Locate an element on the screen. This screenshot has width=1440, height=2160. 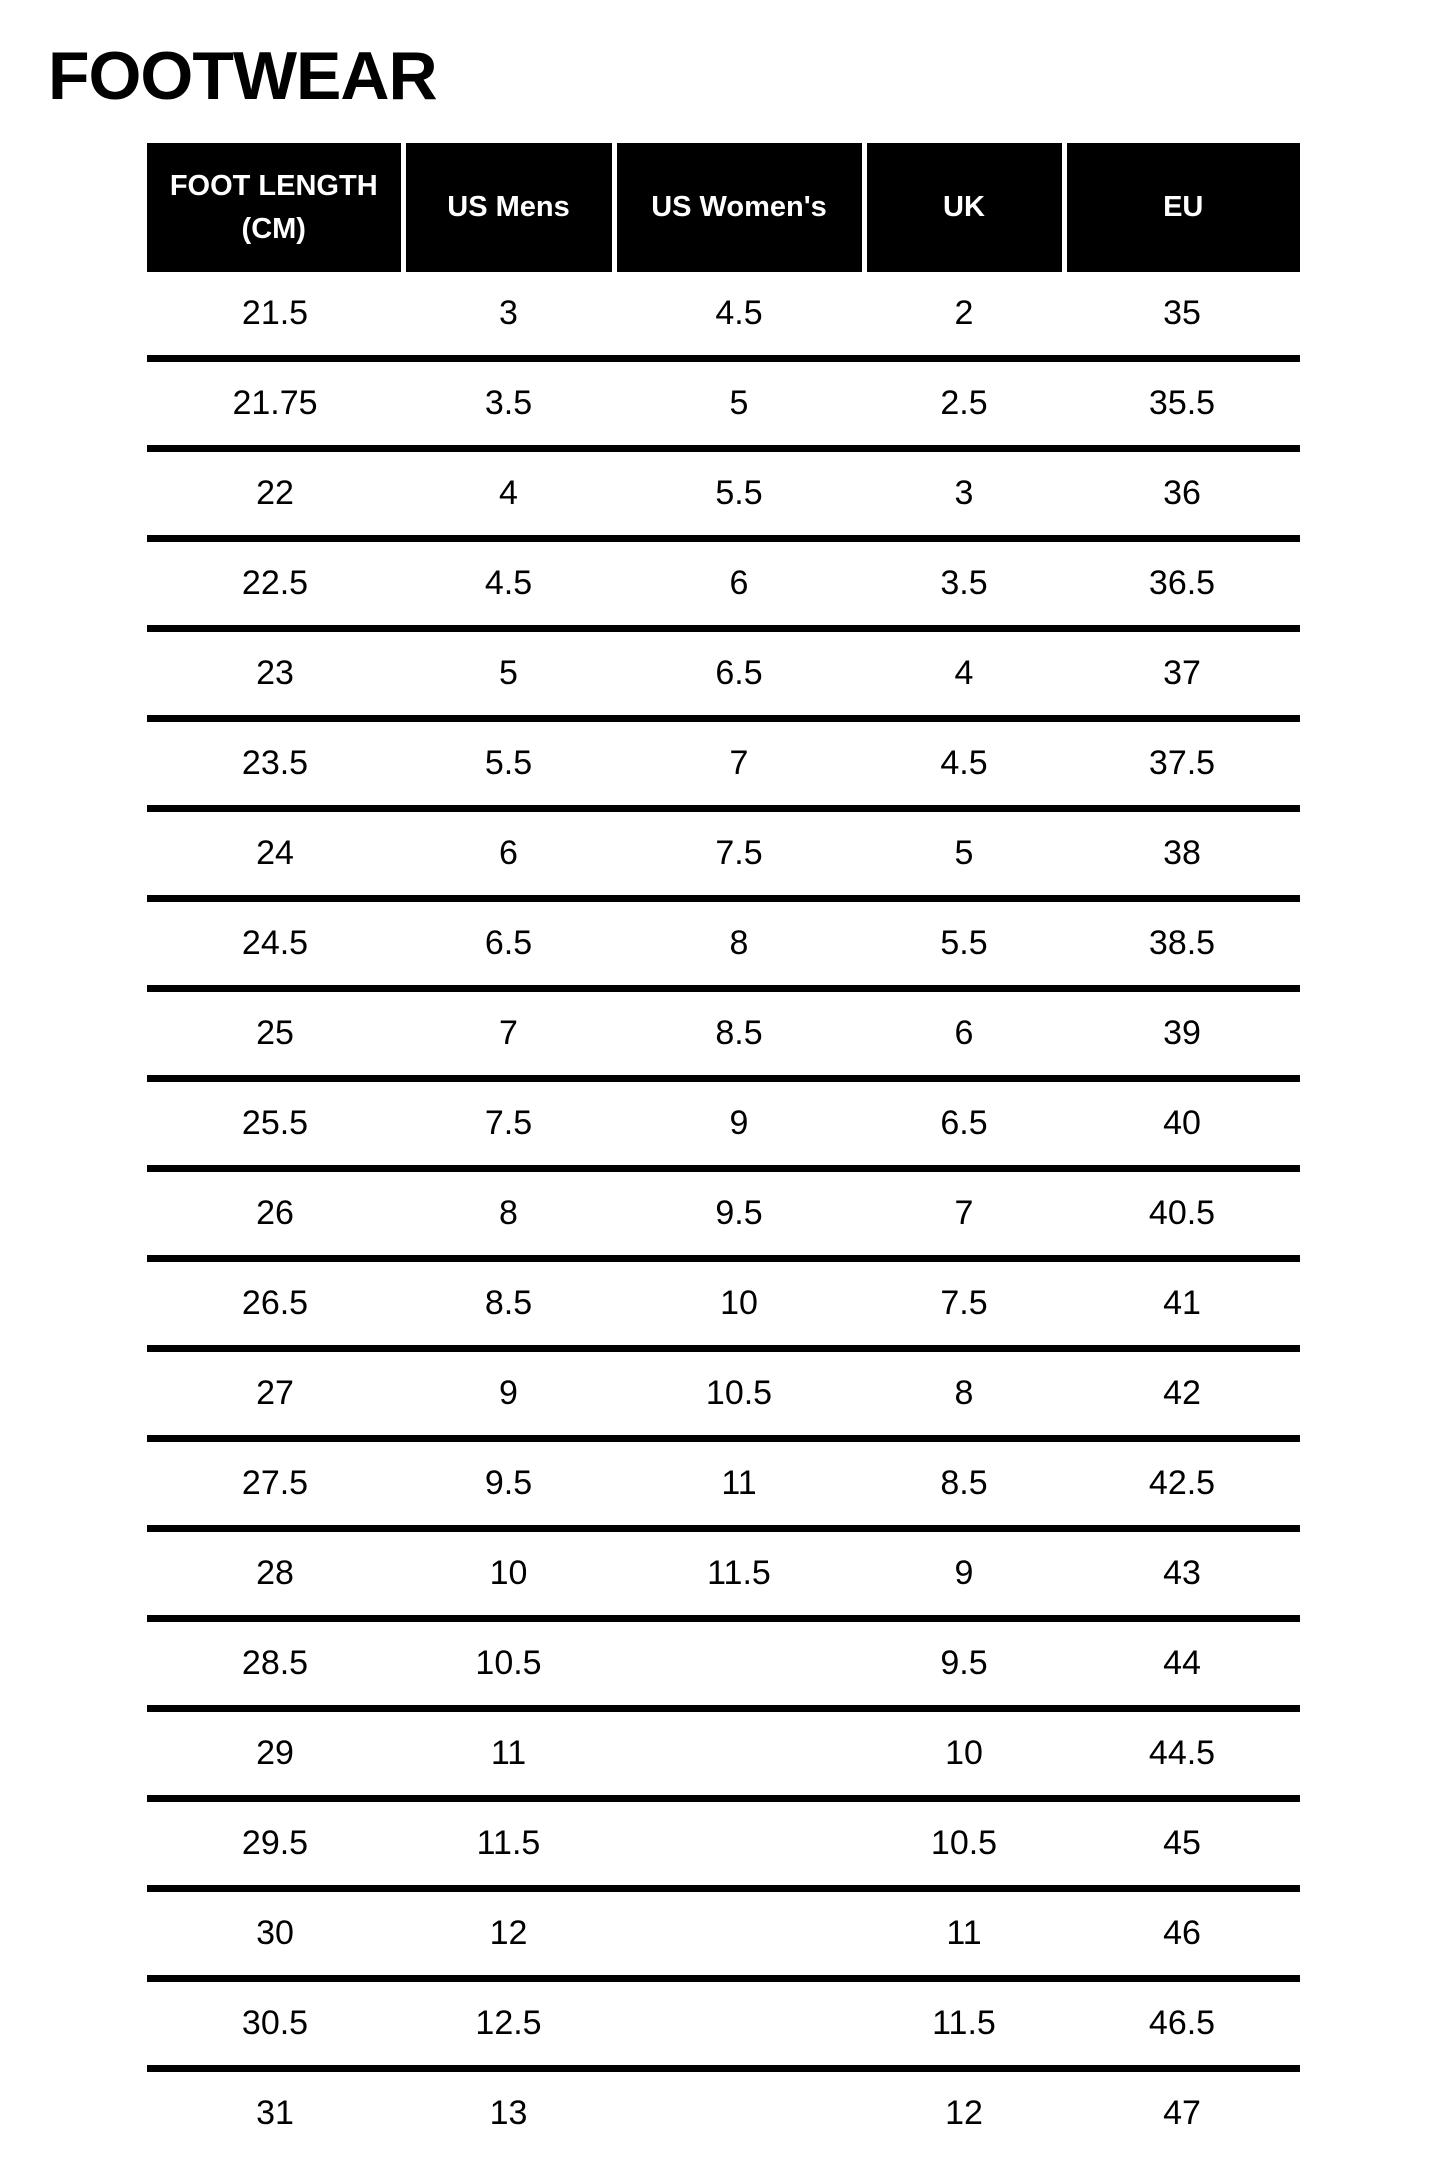
table-row: 30 12 11 46 is located at coordinates (723, 1934).